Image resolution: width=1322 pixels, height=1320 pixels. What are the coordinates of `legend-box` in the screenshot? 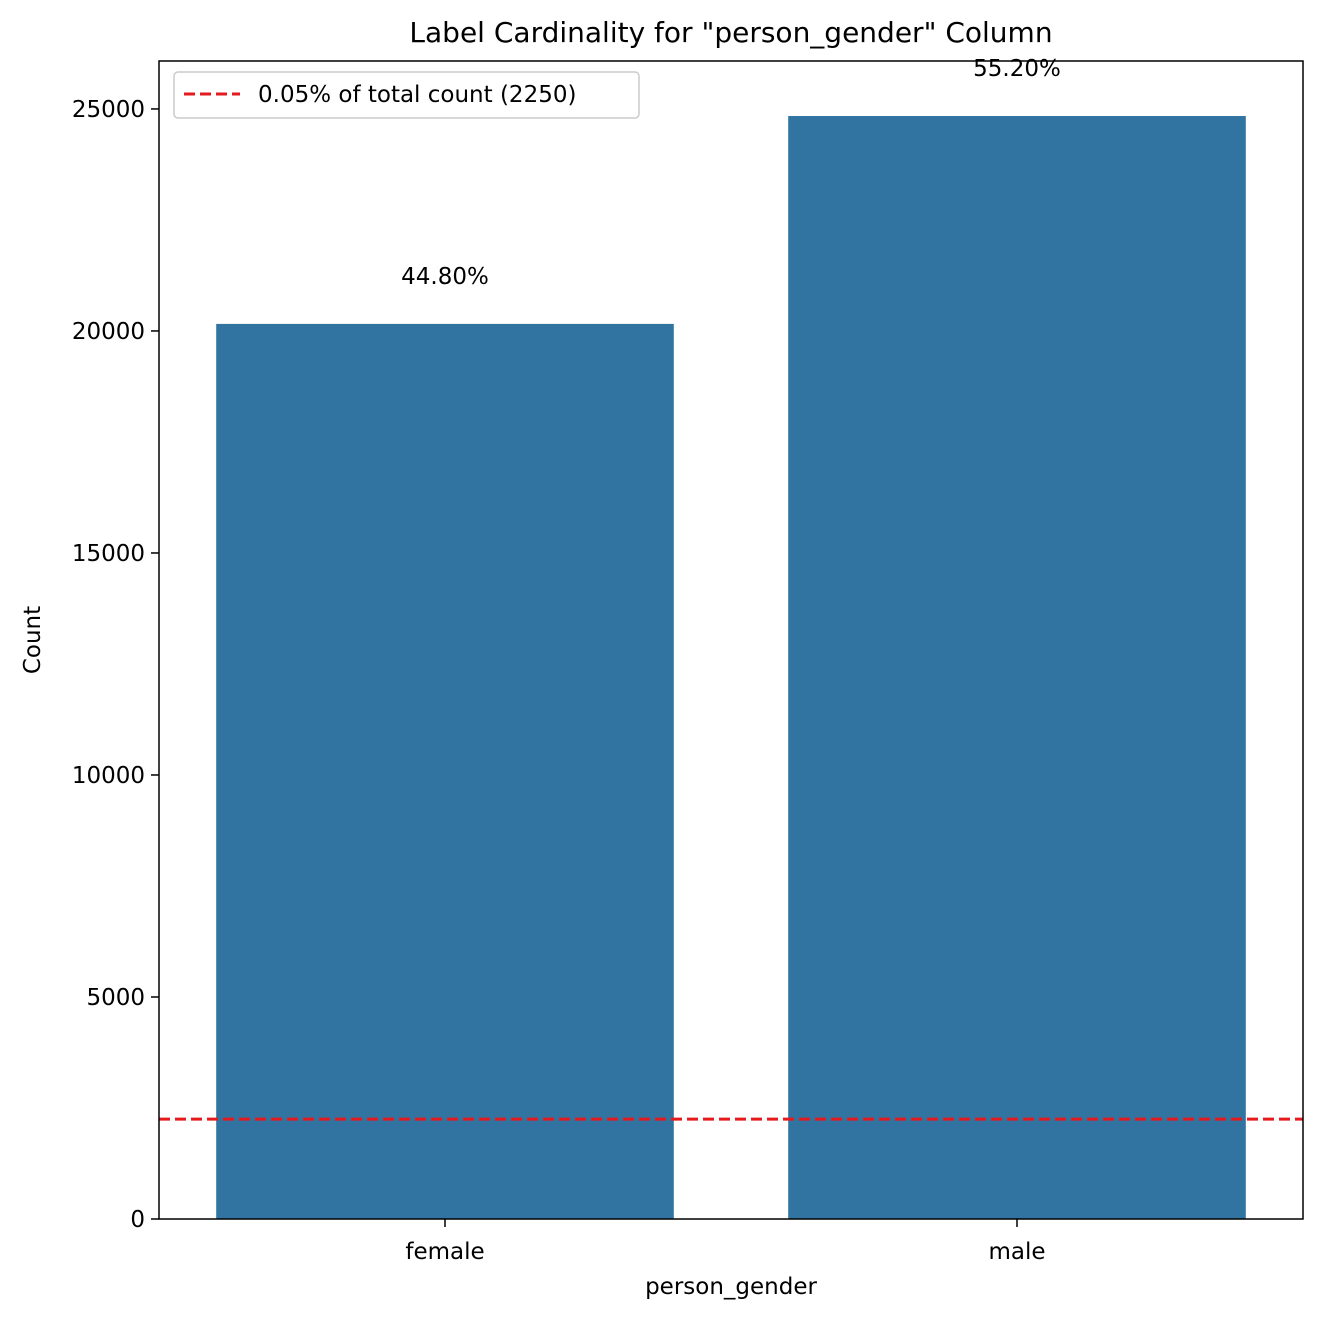 It's located at (406, 95).